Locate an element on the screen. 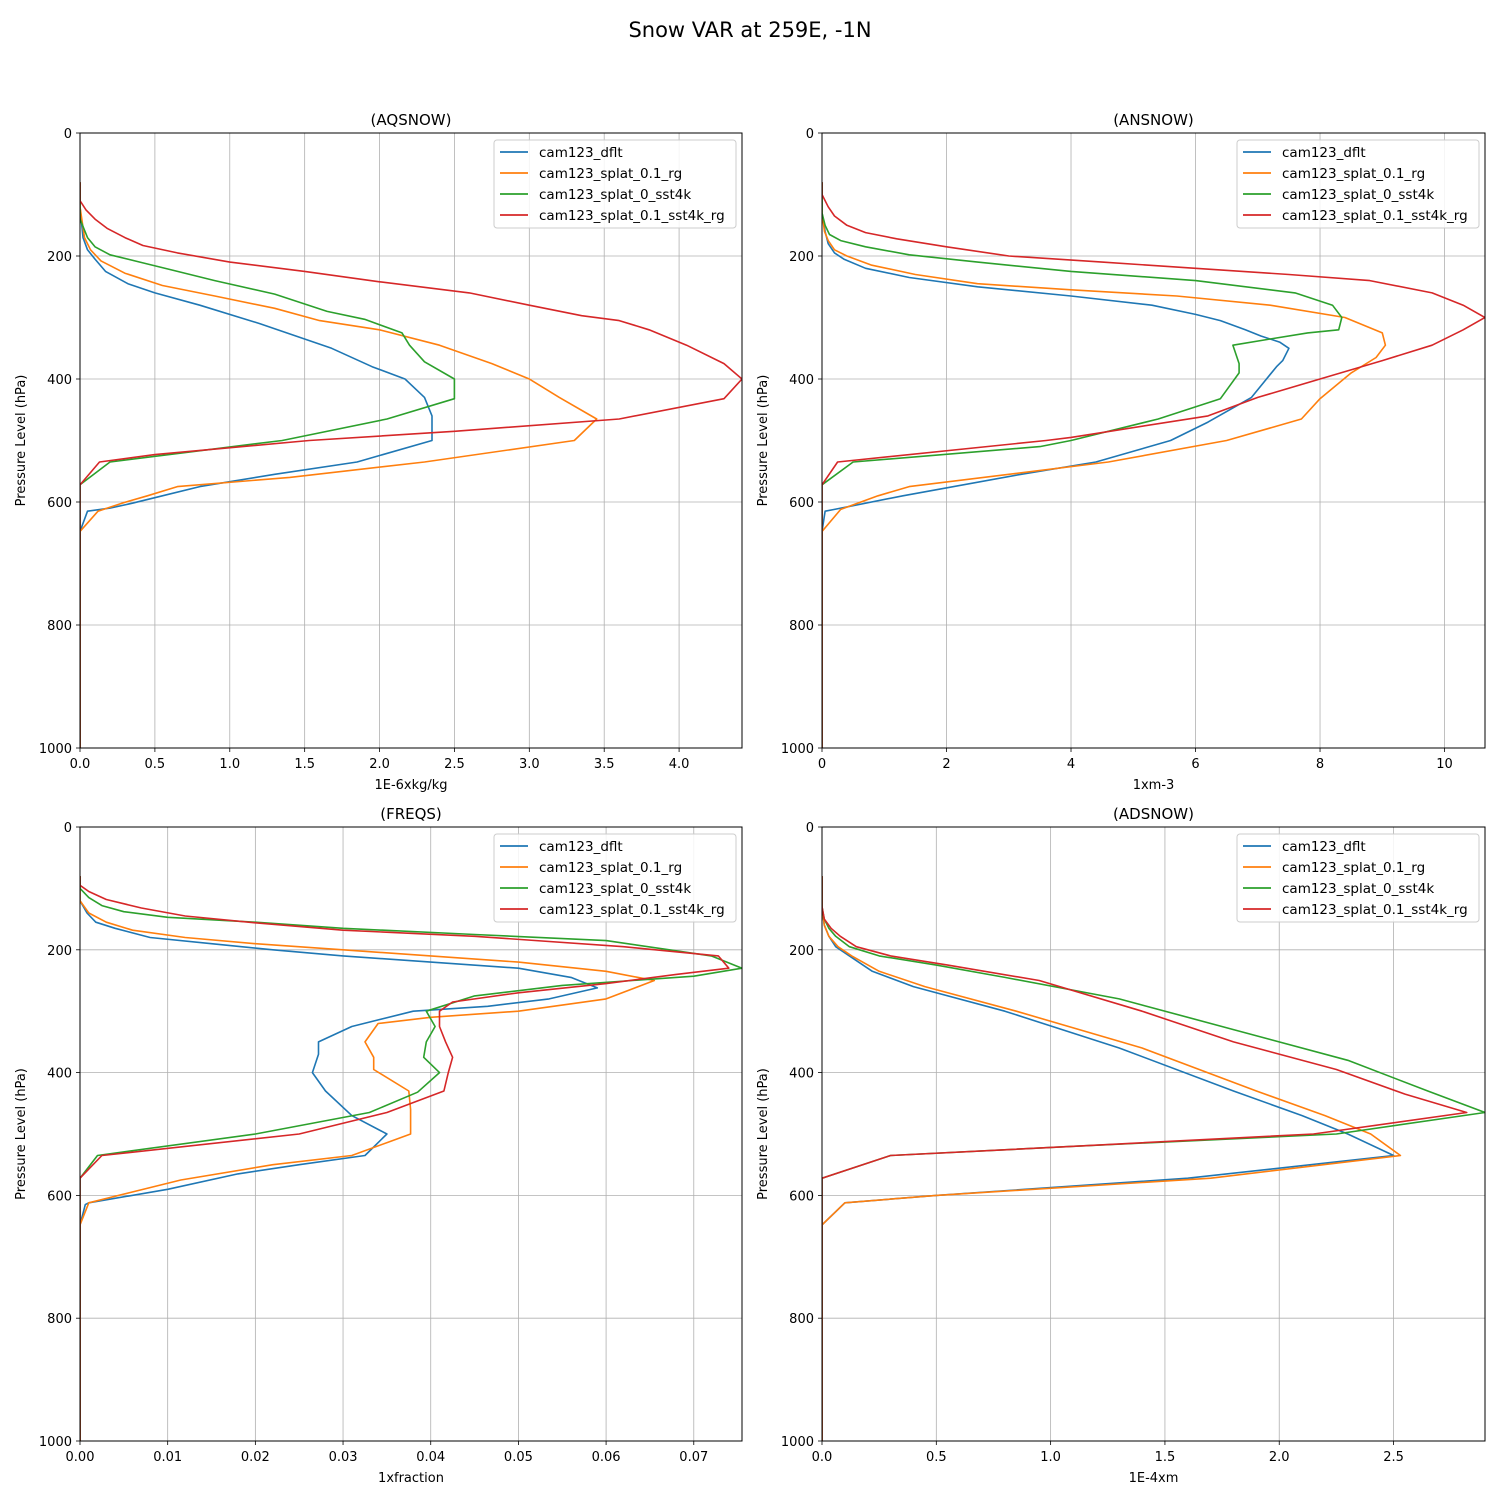 The width and height of the screenshot is (1500, 1500). x-tick-label: 0.00 is located at coordinates (80, 1457).